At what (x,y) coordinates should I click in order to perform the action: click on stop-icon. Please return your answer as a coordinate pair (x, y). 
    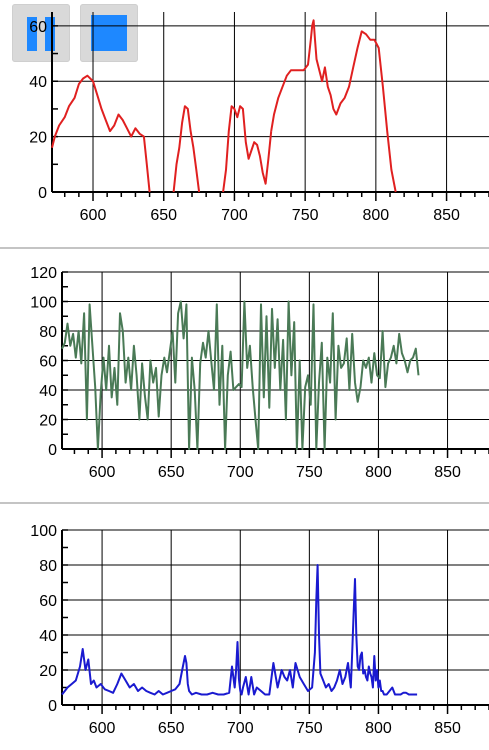
    Looking at the image, I should click on (109, 33).